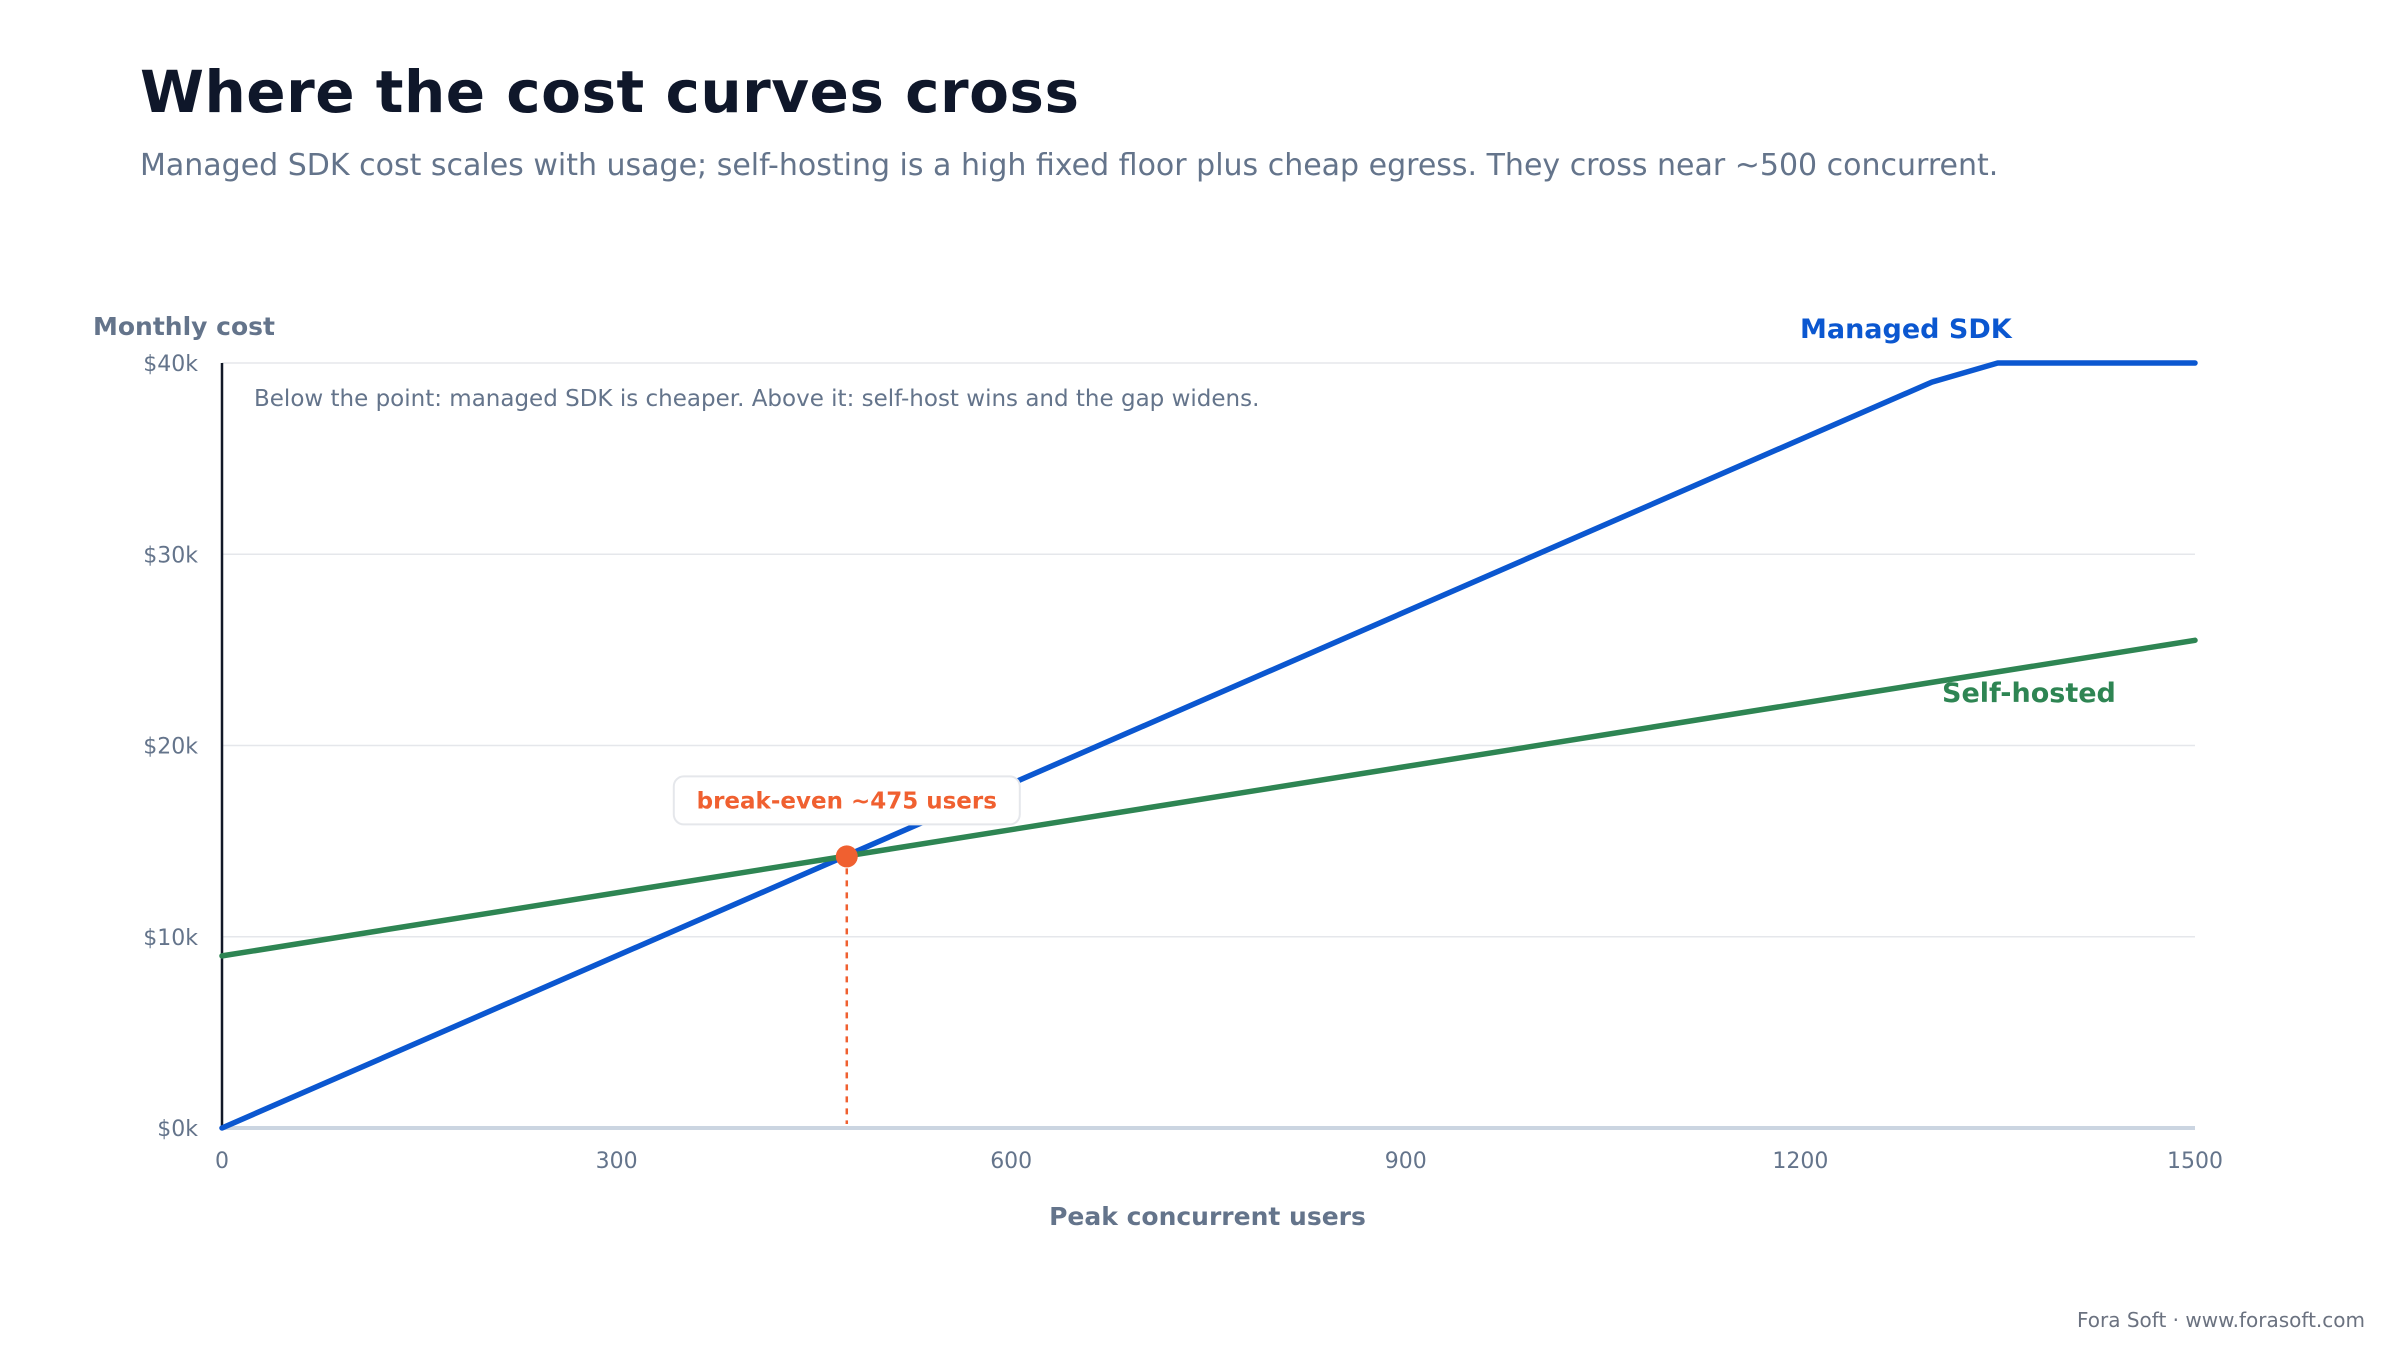  Describe the element at coordinates (1219, 1161) in the screenshot. I see `x-axis-ticks: 0 300 600 900 1200 1500` at that location.